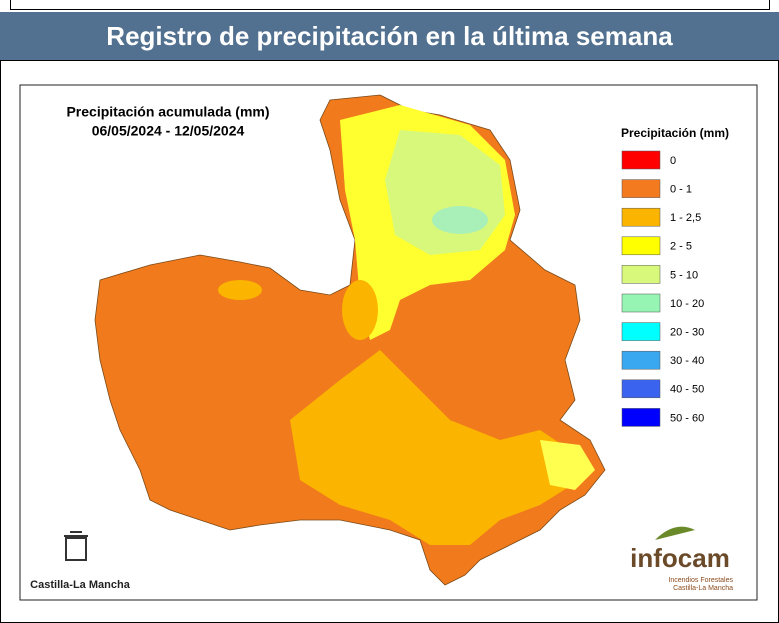 The height and width of the screenshot is (623, 779). I want to click on legend-label: 5 - 10, so click(684, 275).